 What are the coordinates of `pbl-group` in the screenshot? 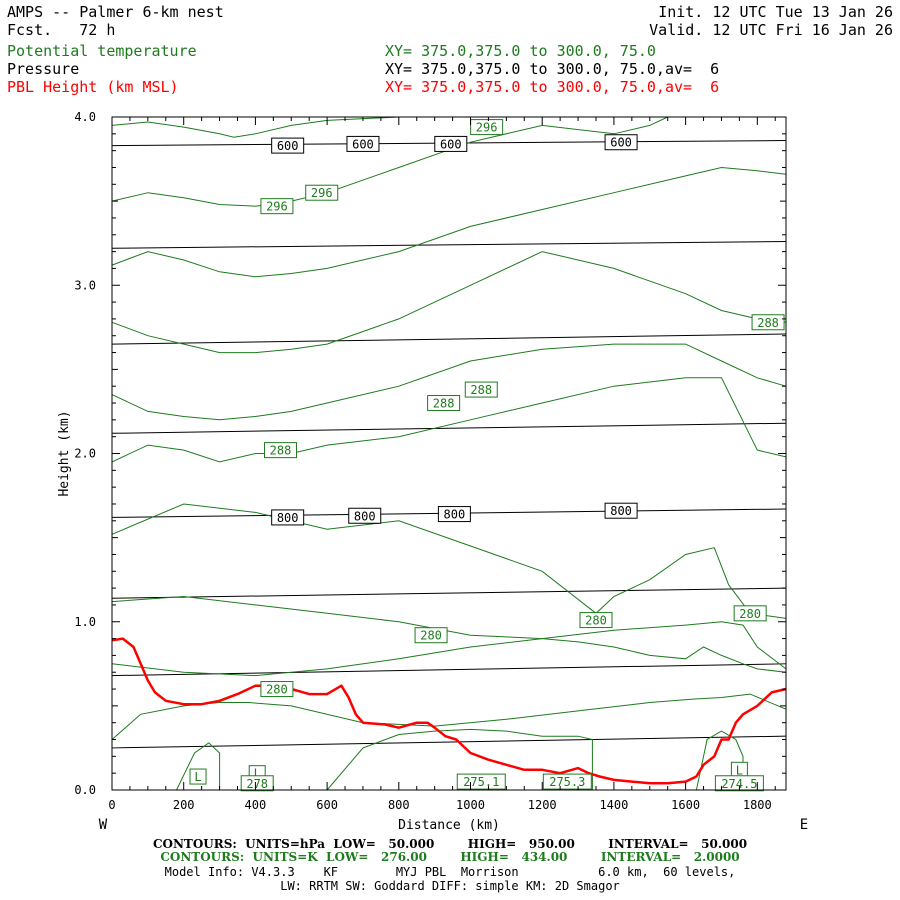 It's located at (449, 711).